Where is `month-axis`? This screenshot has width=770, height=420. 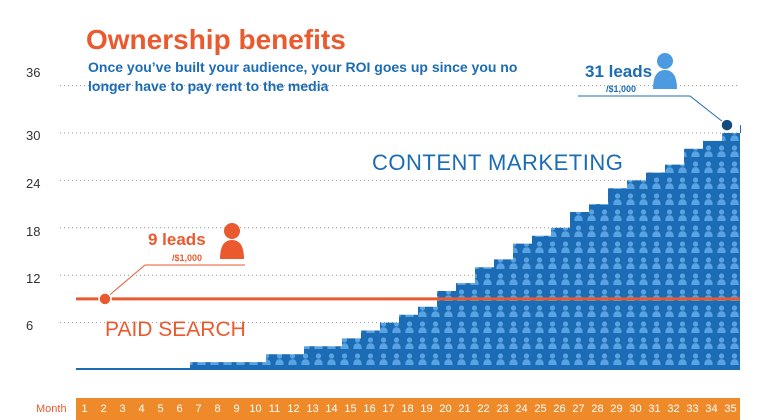 month-axis is located at coordinates (408, 409).